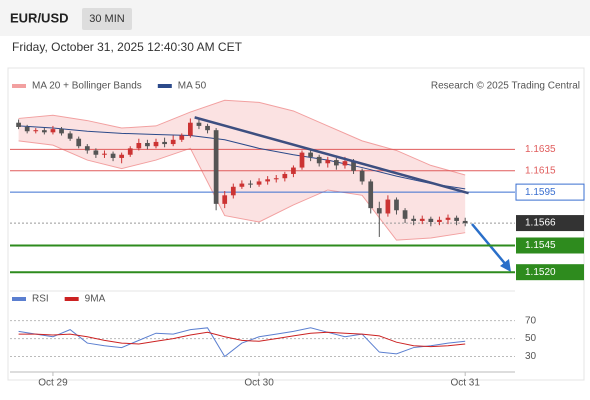 This screenshot has width=590, height=400. I want to click on level-label: 1.1615, so click(540, 170).